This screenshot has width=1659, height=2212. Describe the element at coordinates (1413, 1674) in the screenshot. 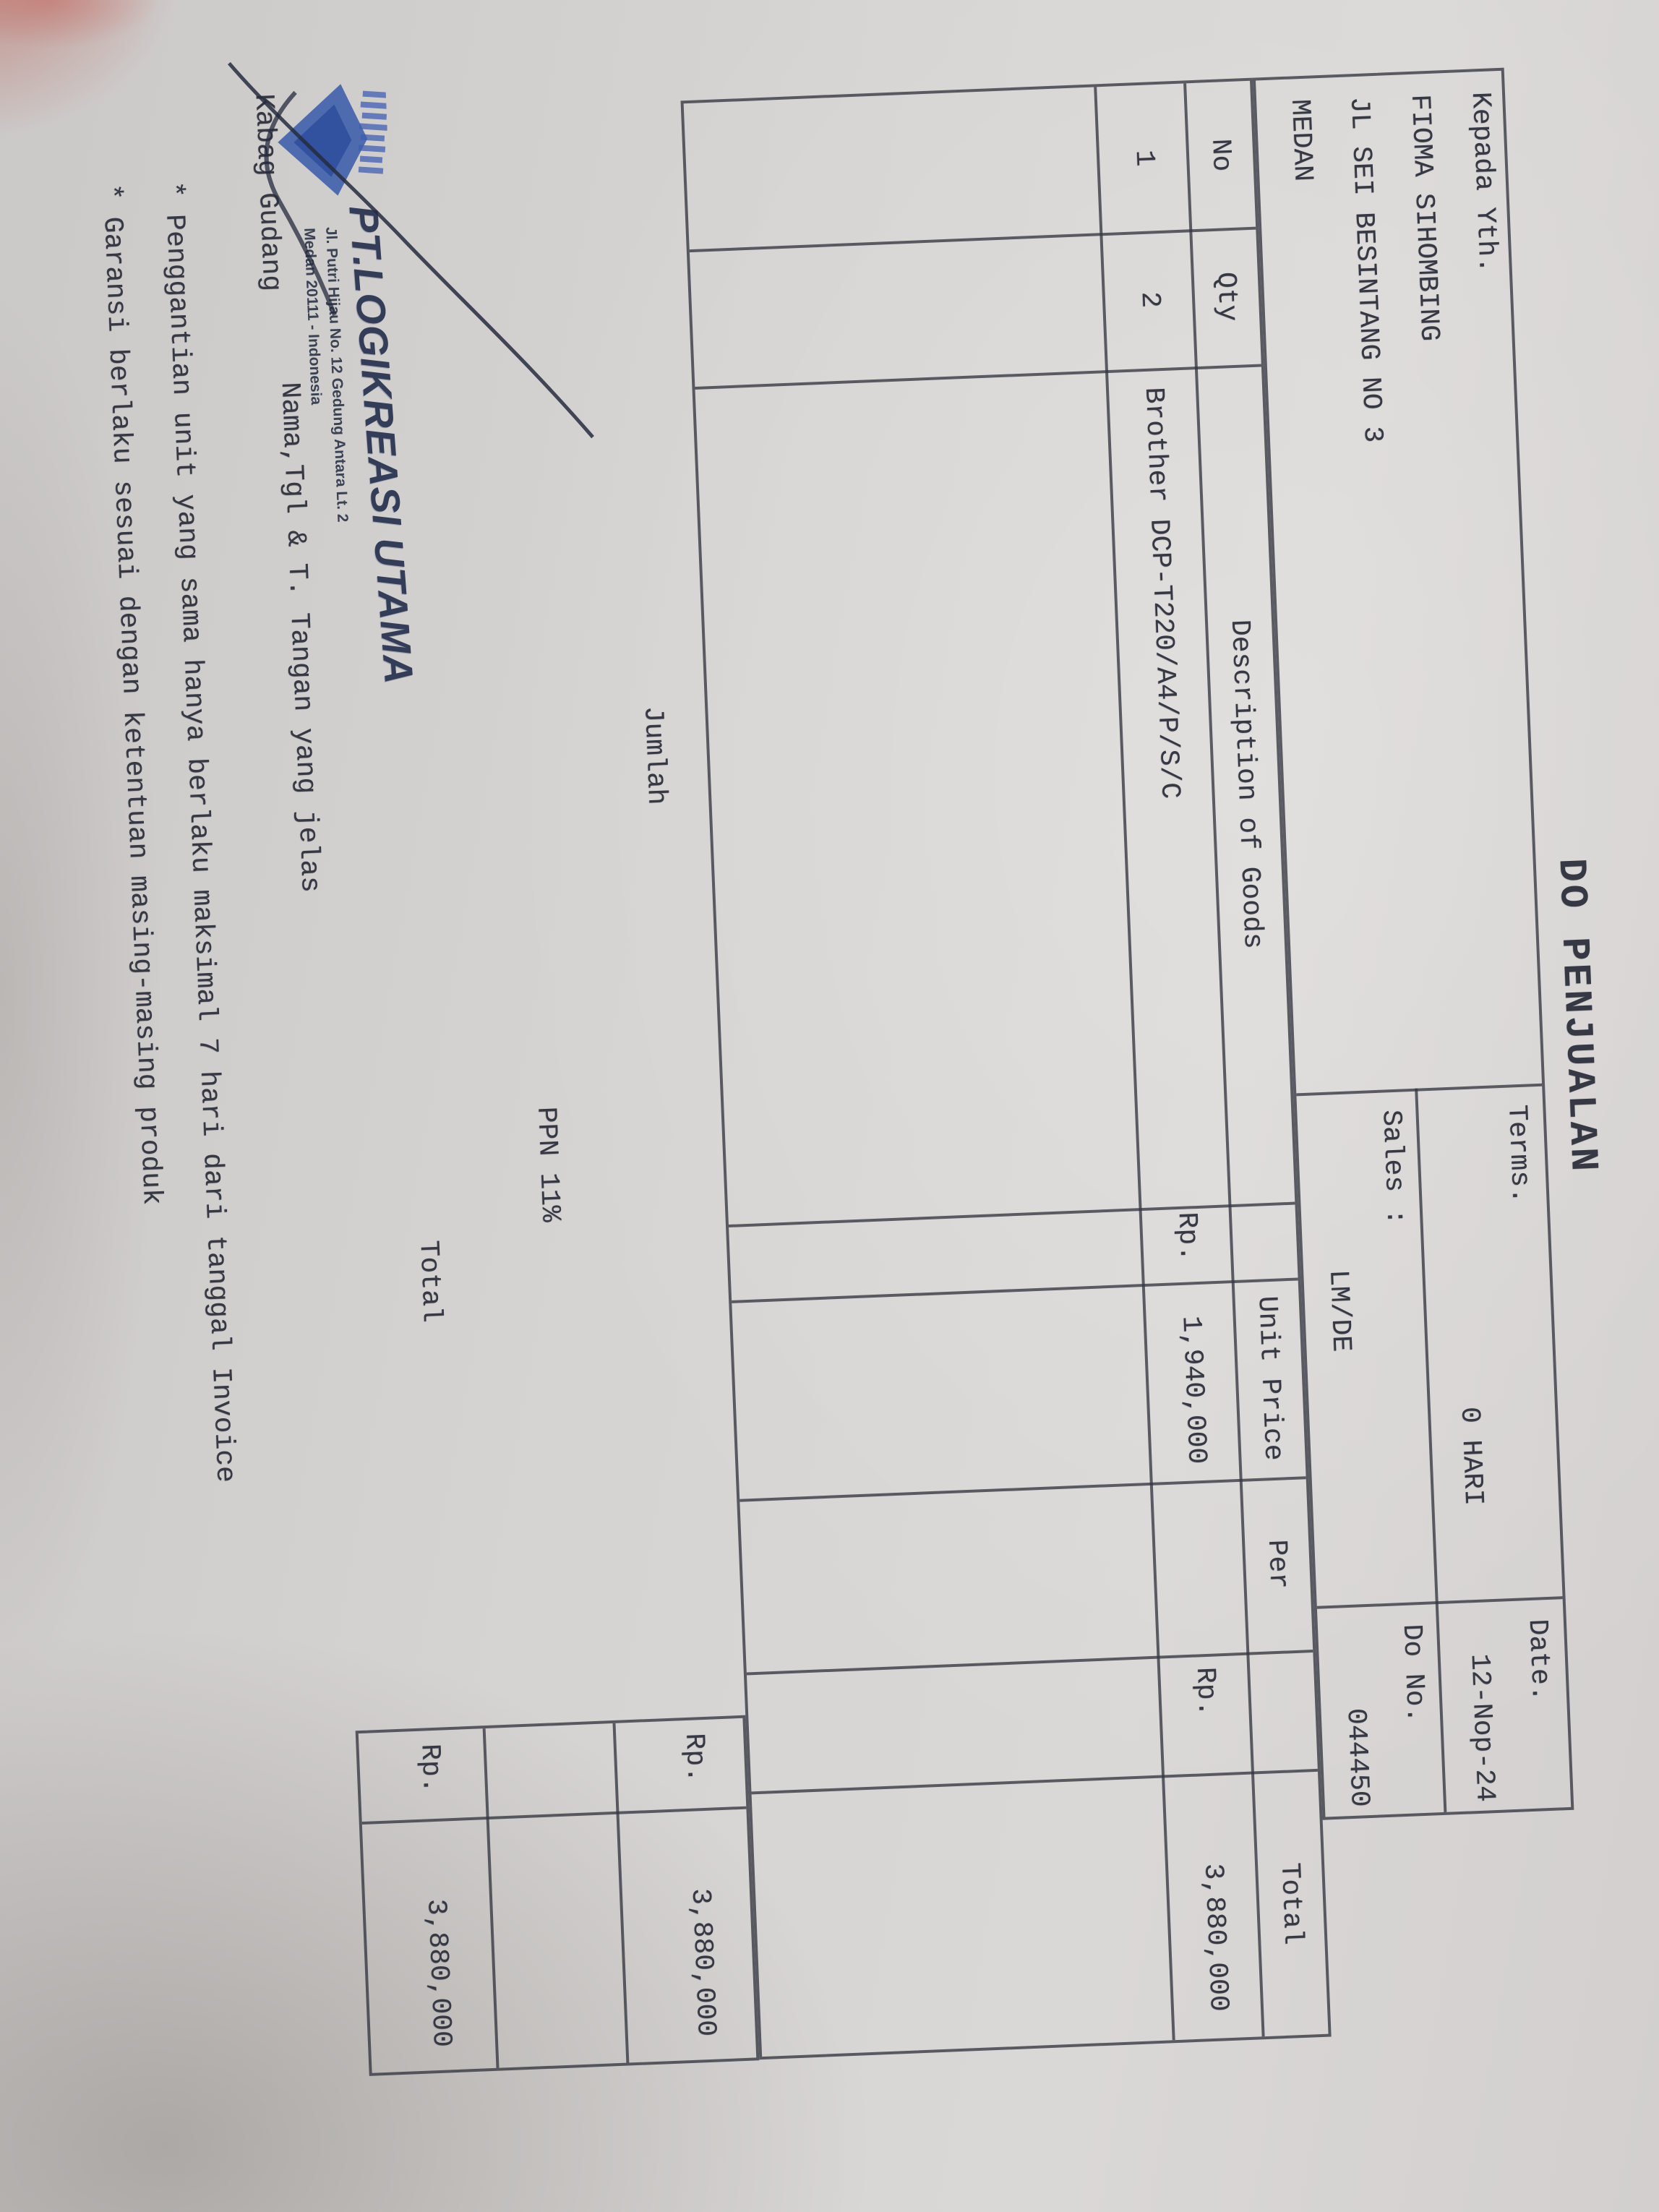

I see `do-no-label: Do No.` at that location.